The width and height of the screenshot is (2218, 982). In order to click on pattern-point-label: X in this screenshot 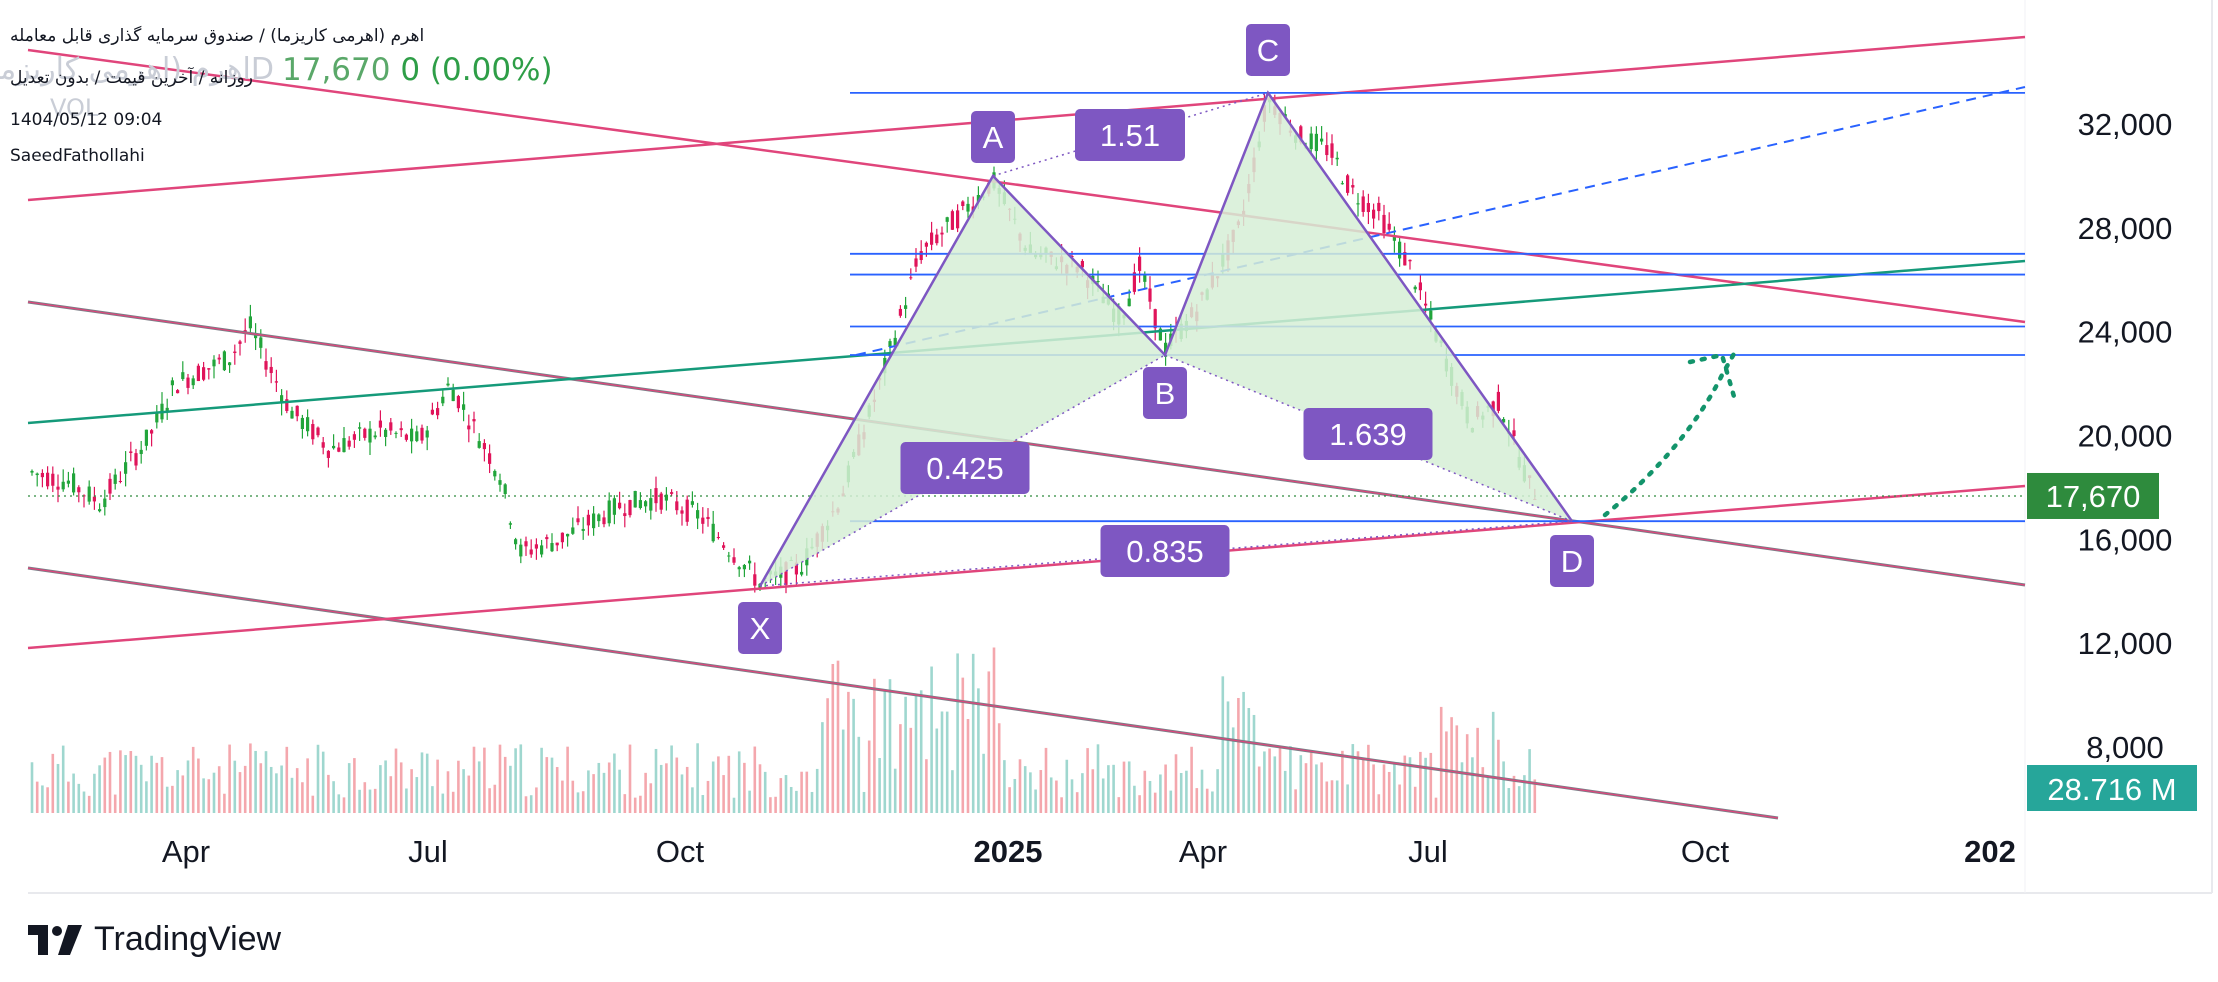, I will do `click(760, 628)`.